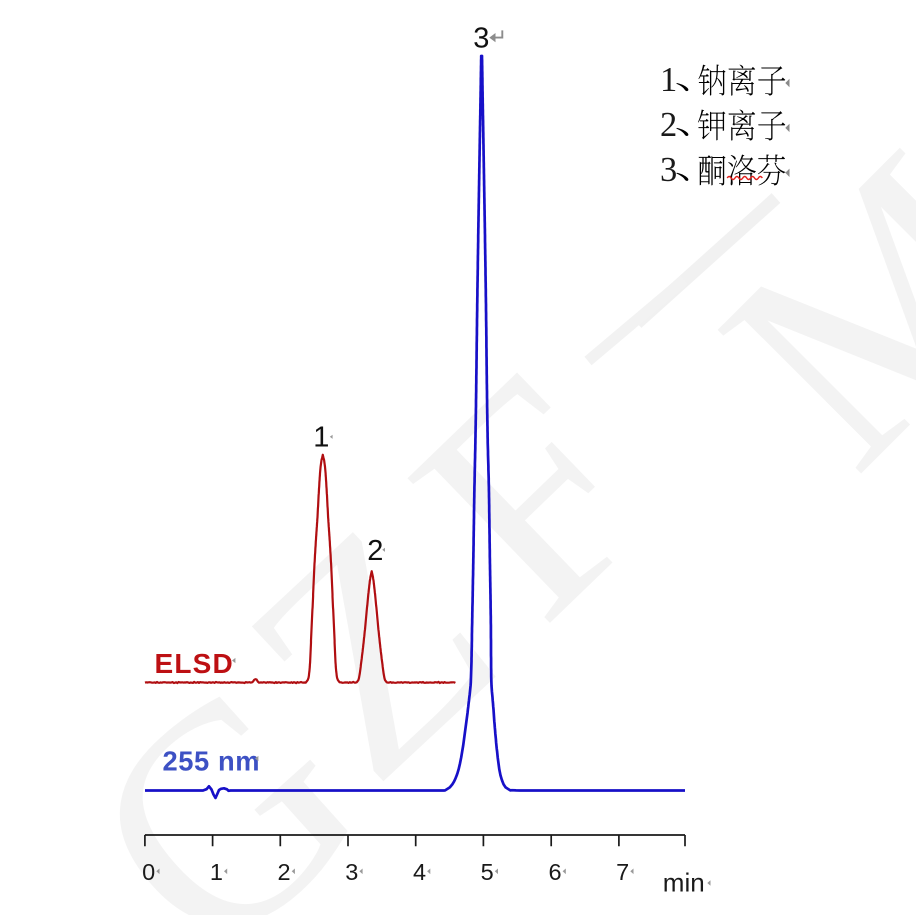  I want to click on svg-text: 5, so click(487, 872).